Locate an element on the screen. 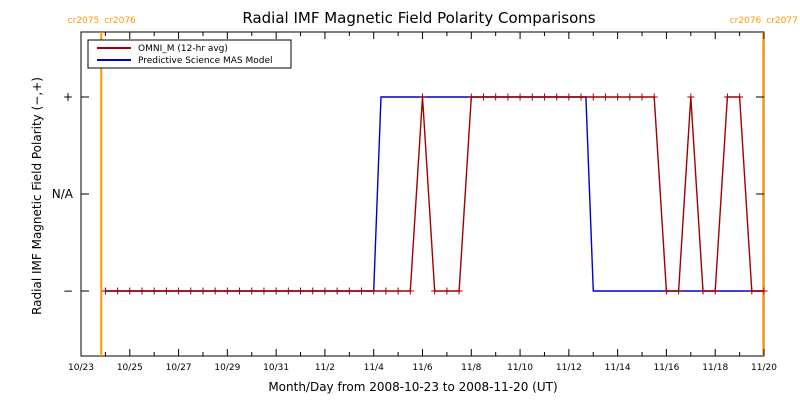 Image resolution: width=800 pixels, height=400 pixels. x-tick-label: 10/23 is located at coordinates (81, 368).